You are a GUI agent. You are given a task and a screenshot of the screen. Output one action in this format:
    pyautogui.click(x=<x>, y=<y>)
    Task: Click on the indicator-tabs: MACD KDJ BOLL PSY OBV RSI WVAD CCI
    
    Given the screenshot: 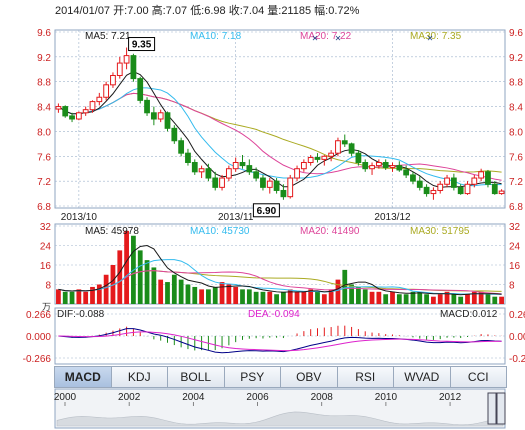 What is the action you would take?
    pyautogui.click(x=280, y=377)
    